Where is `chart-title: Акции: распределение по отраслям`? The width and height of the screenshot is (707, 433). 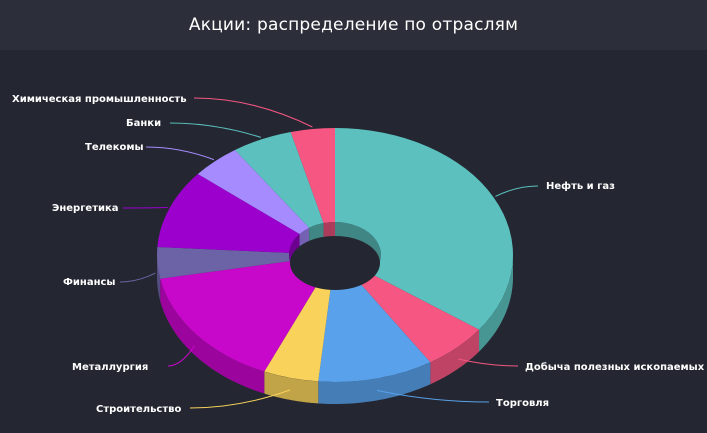 chart-title: Акции: распределение по отраслям is located at coordinates (353, 25).